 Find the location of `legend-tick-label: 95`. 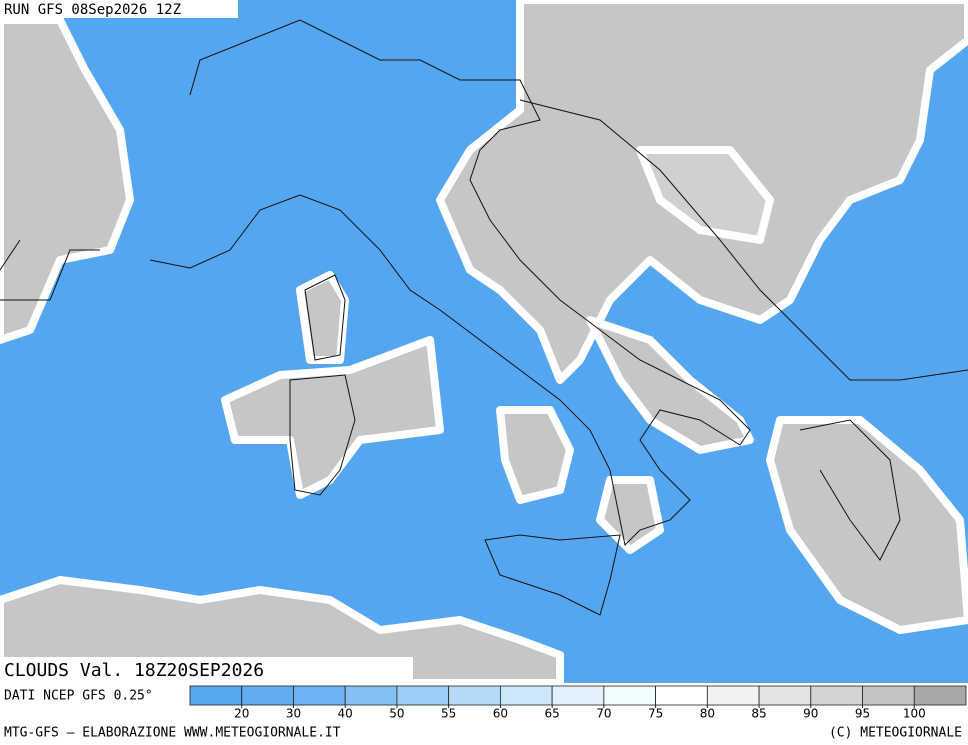

legend-tick-label: 95 is located at coordinates (862, 714).